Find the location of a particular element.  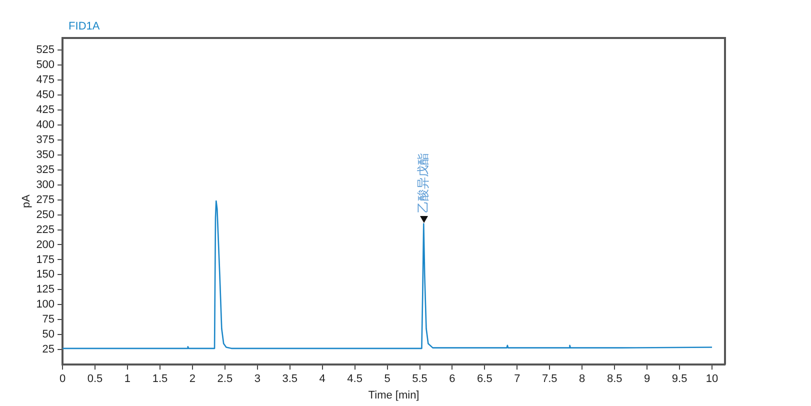

y-tick-label: 25 is located at coordinates (48, 350).